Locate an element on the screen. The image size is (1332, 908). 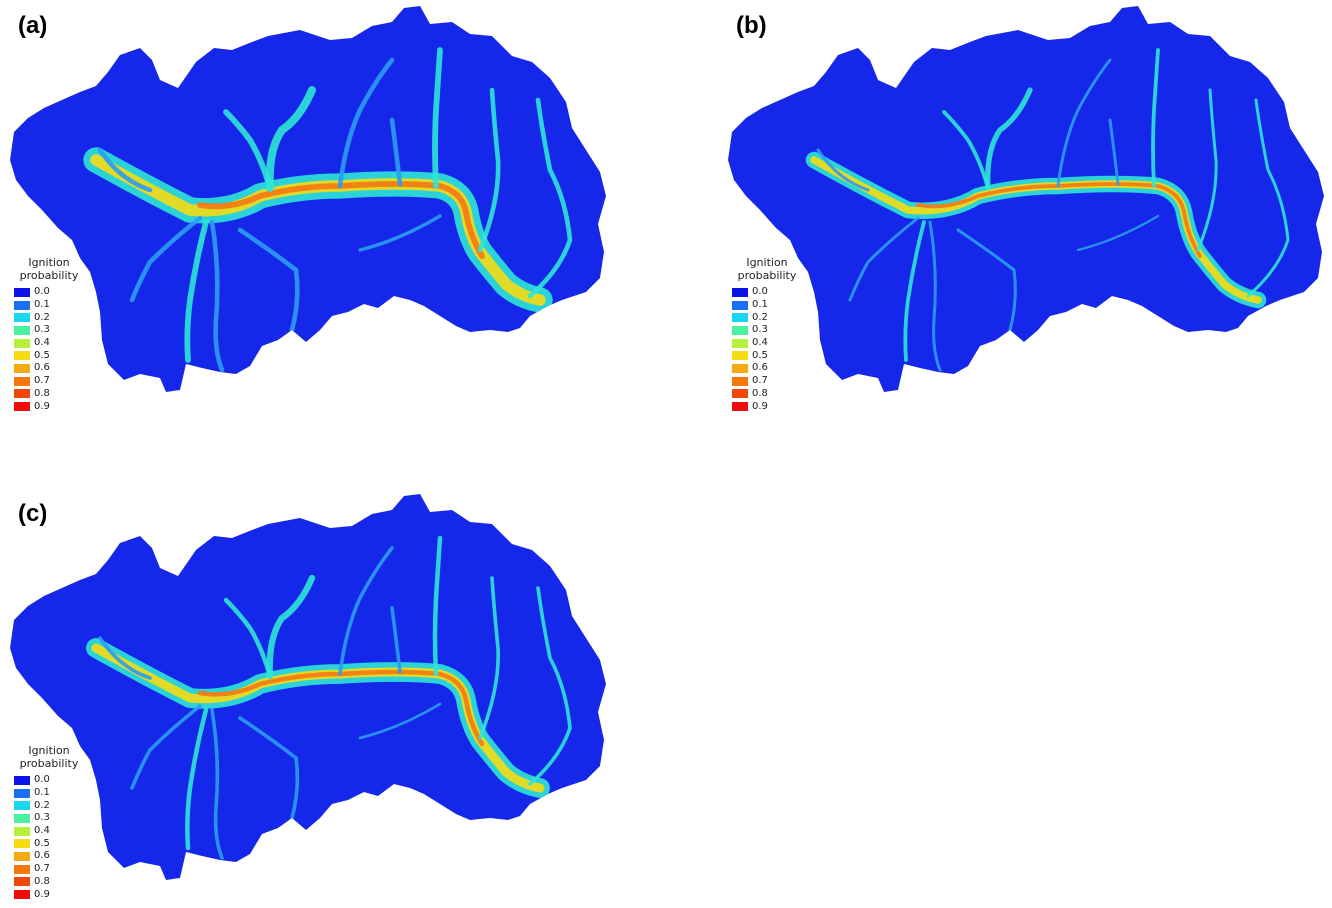
legend-label: 0.5 is located at coordinates (760, 355).